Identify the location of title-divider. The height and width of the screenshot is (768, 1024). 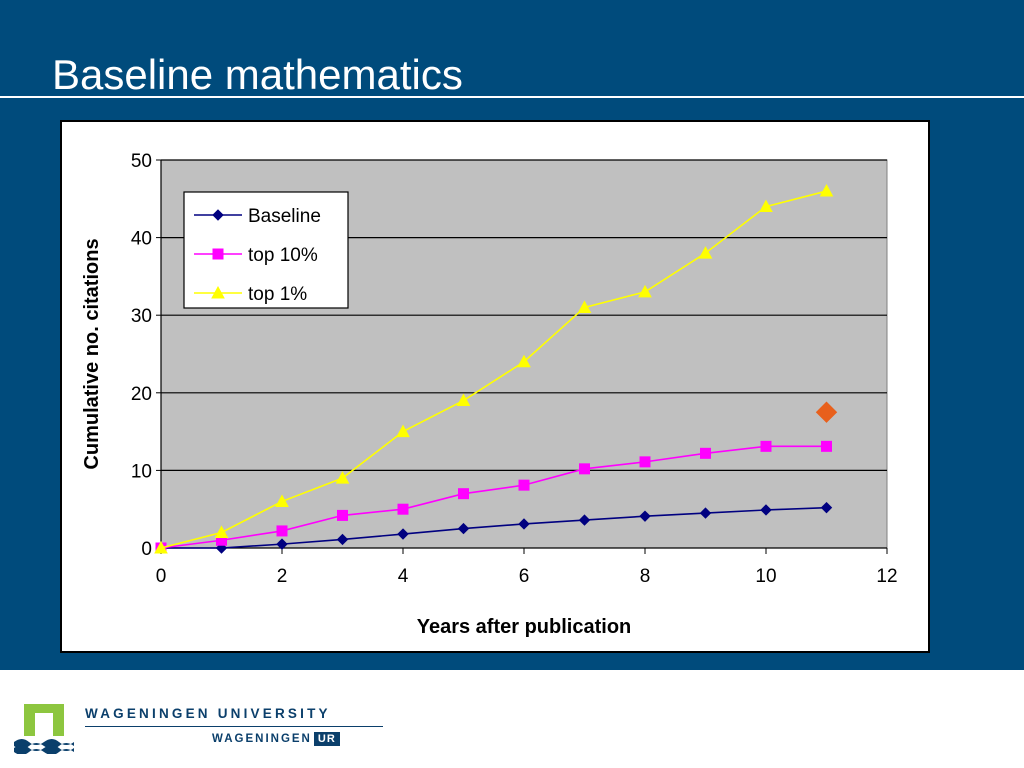
(512, 97).